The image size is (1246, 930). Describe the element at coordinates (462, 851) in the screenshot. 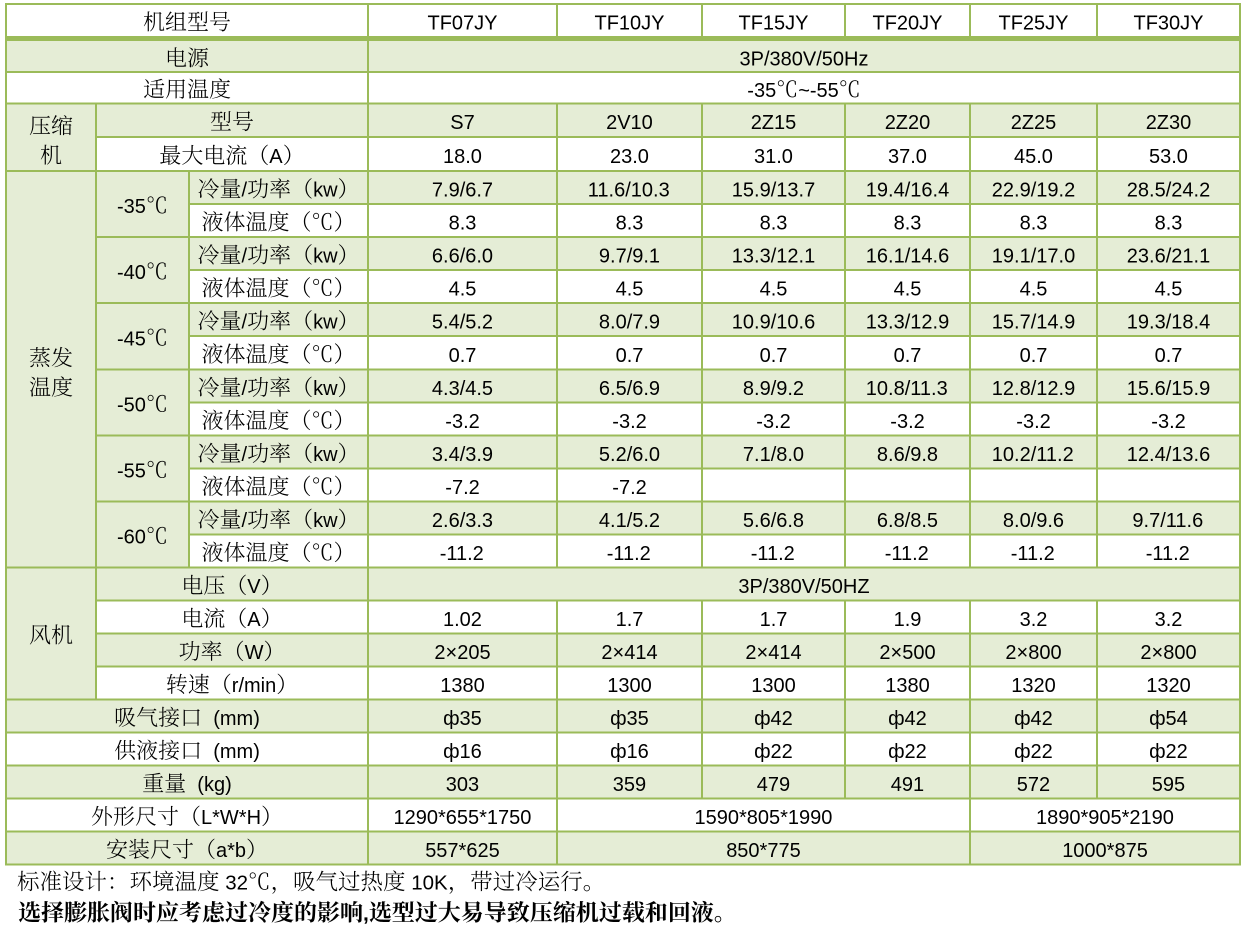

I see `svg-text: 557*625` at that location.